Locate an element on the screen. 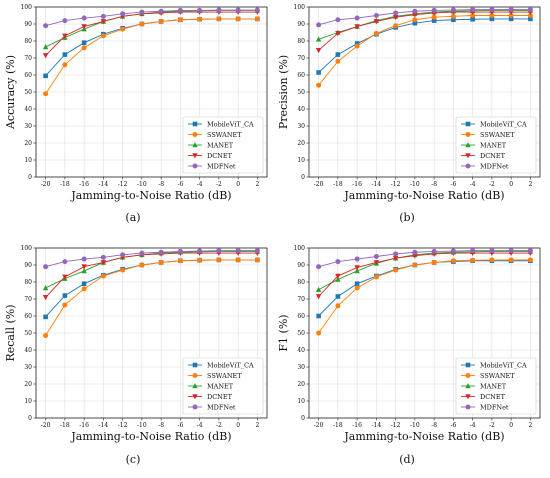 The width and height of the screenshot is (550, 478). x-tick-label: -20 is located at coordinates (319, 184).